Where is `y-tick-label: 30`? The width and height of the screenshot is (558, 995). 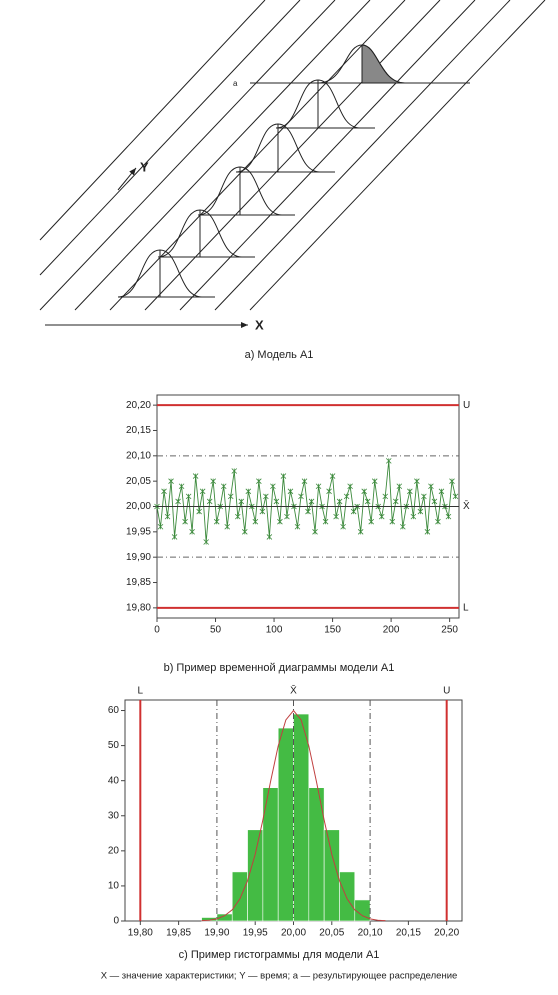
y-tick-label: 30 is located at coordinates (114, 815).